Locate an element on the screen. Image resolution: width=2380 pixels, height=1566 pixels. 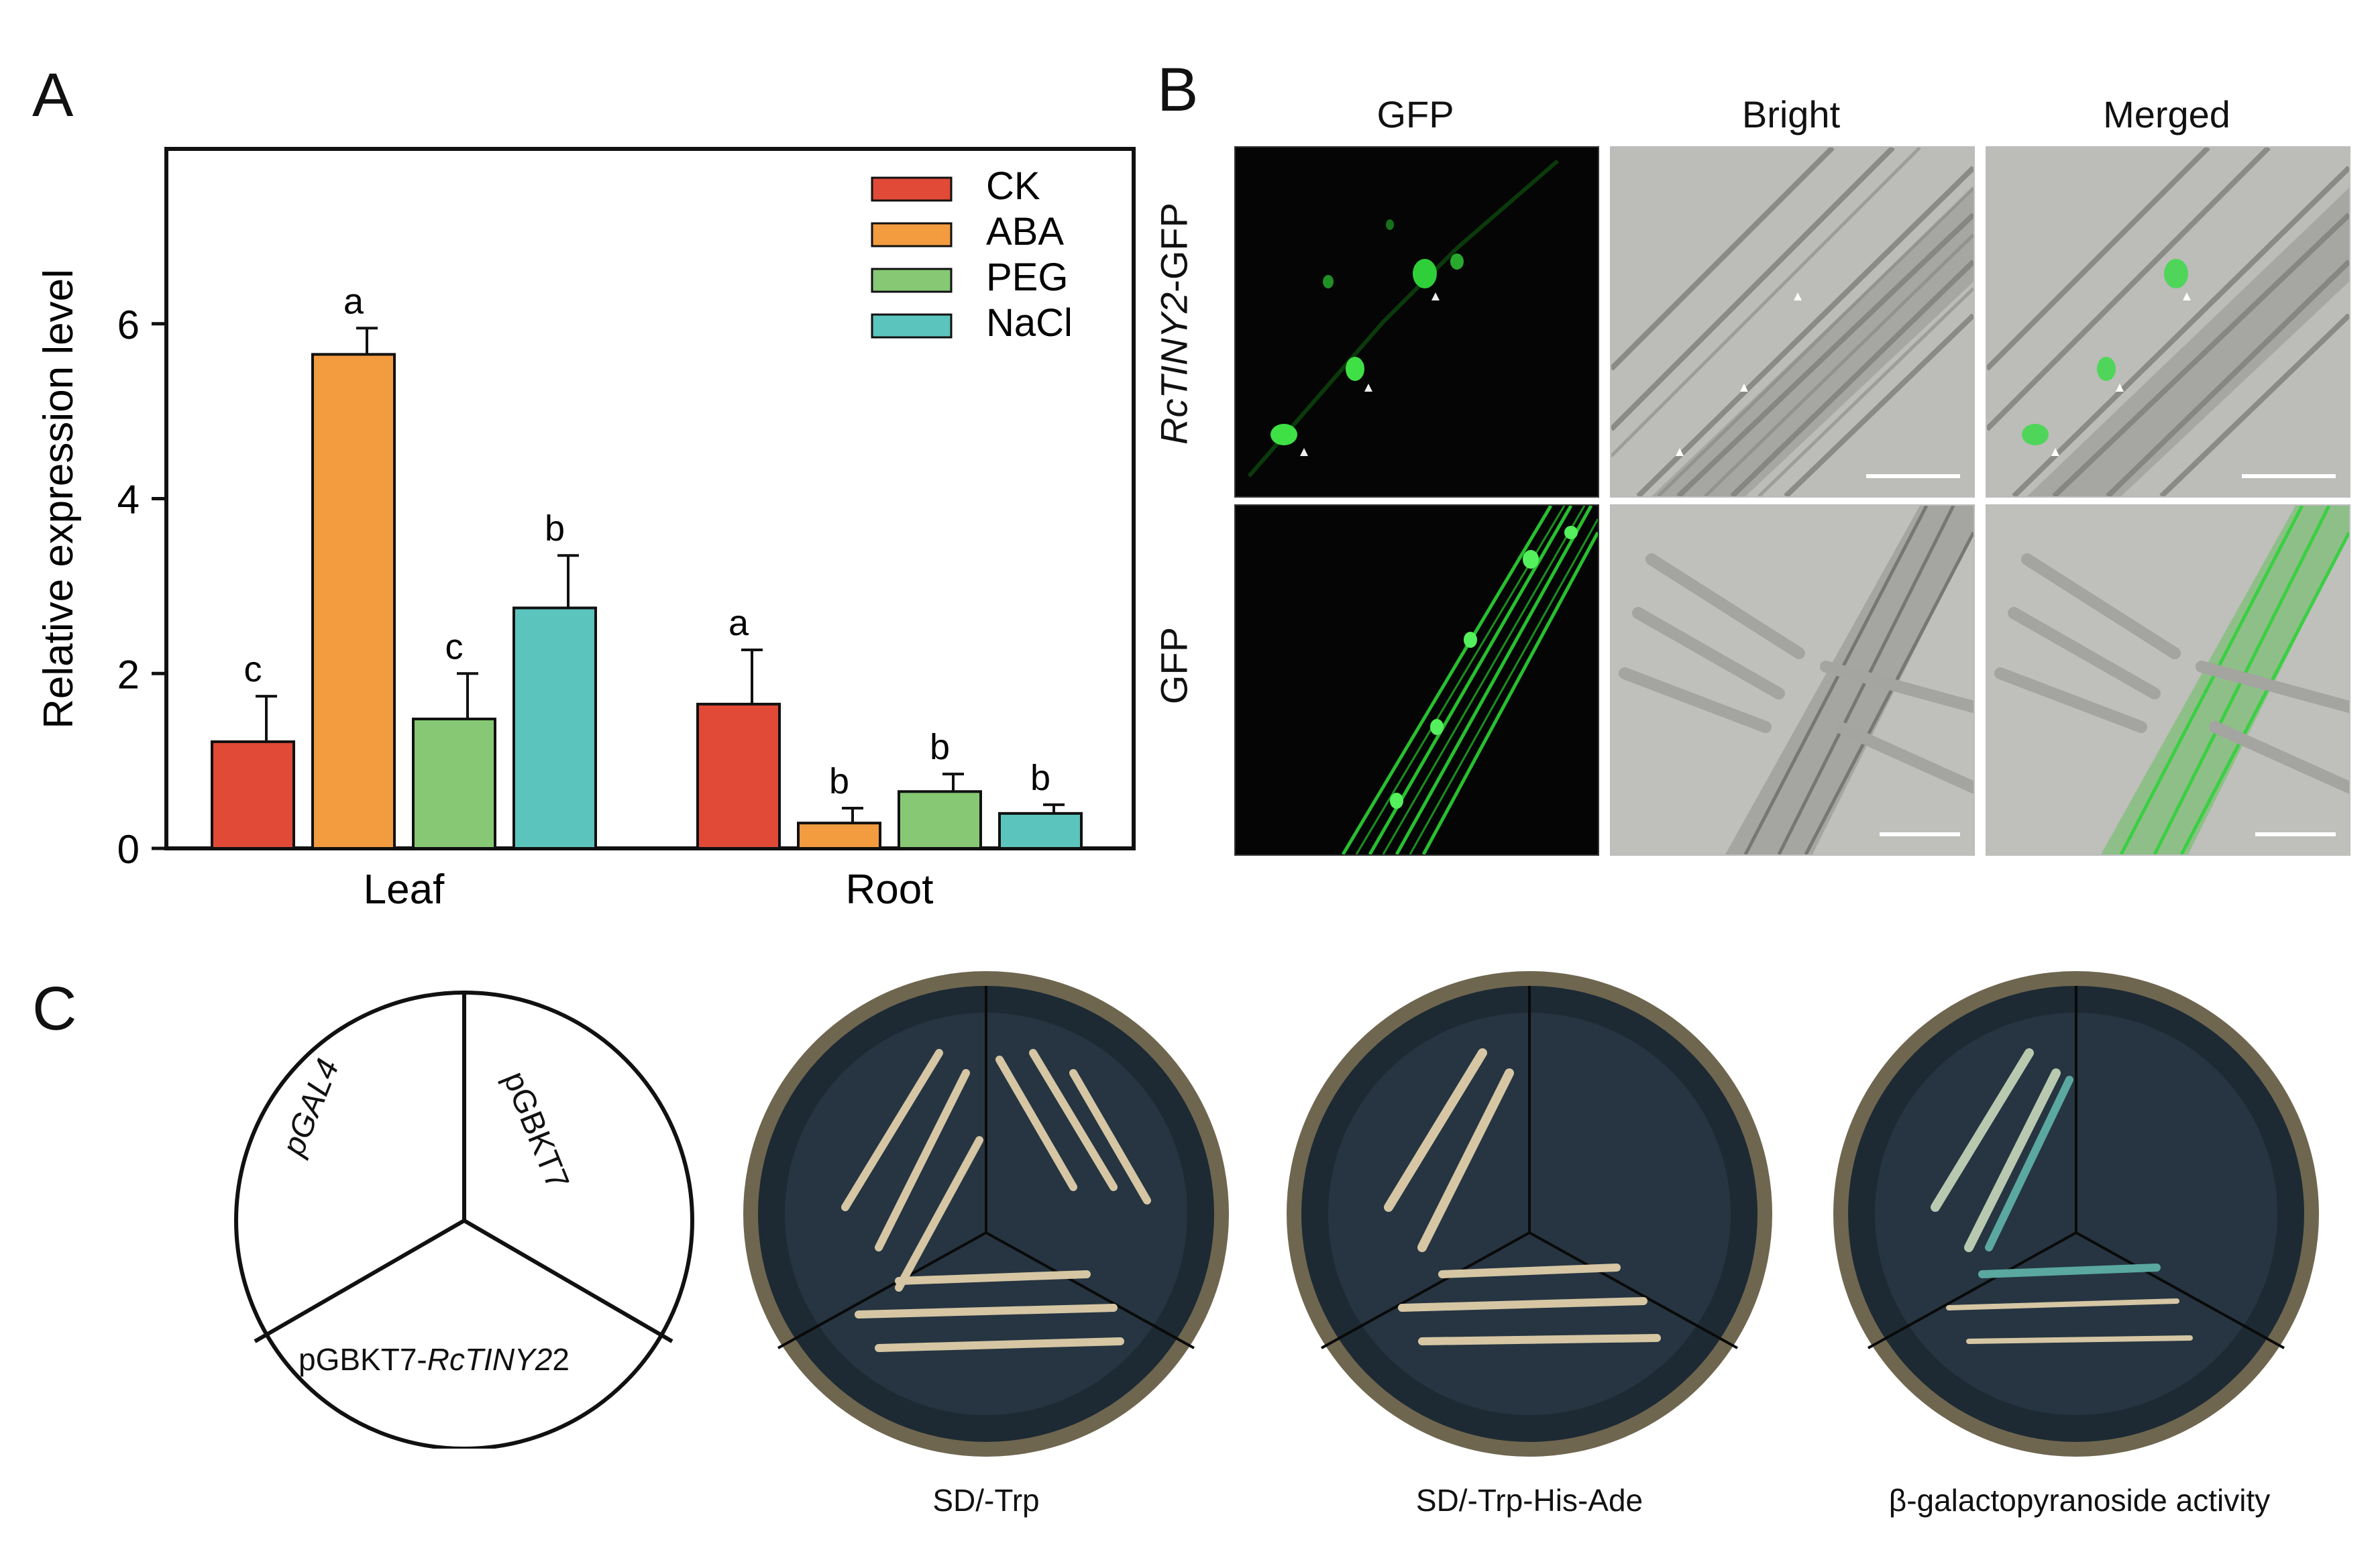
panel-label-b: B is located at coordinates (1178, 90).